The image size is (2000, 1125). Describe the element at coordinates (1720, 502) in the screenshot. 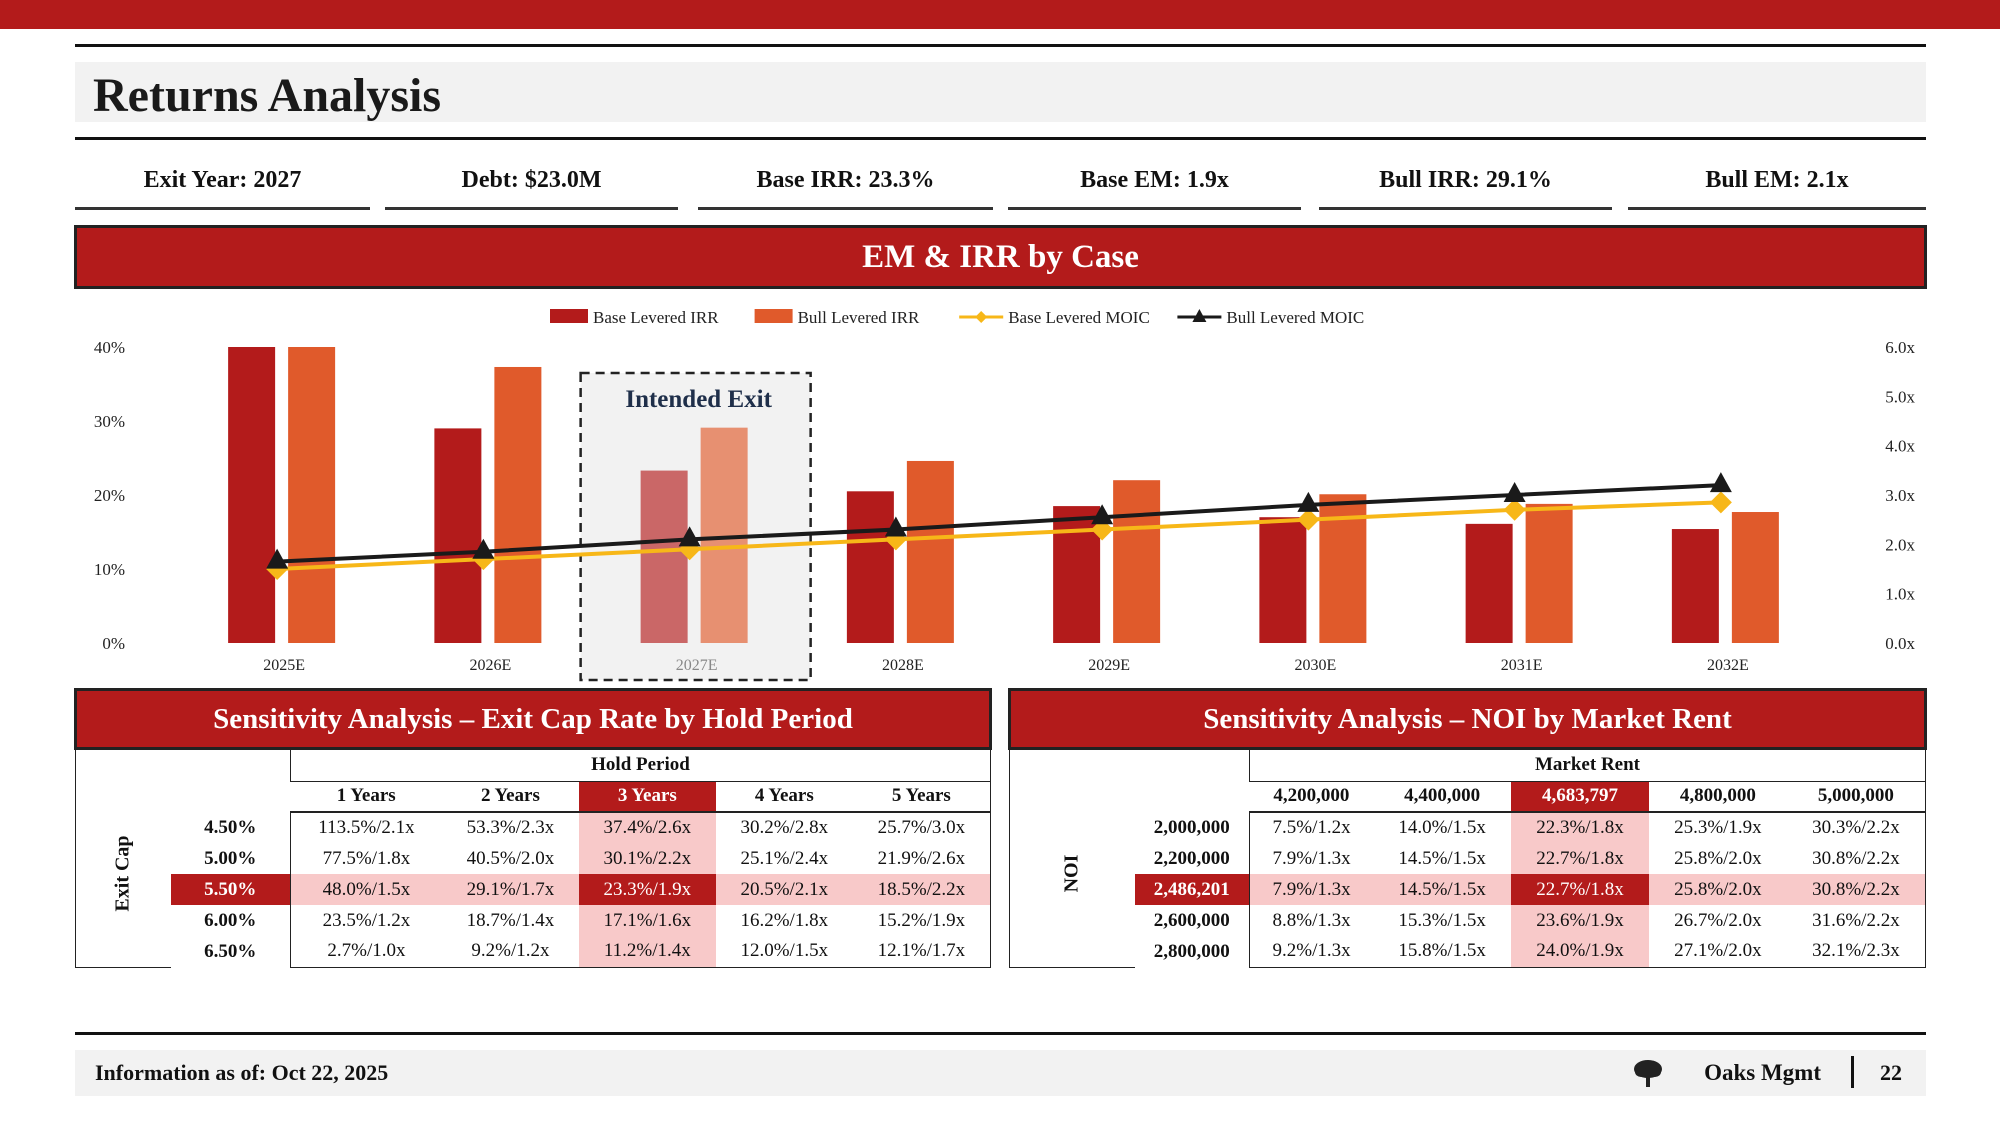

I see `marker-base-moic-2032E` at that location.